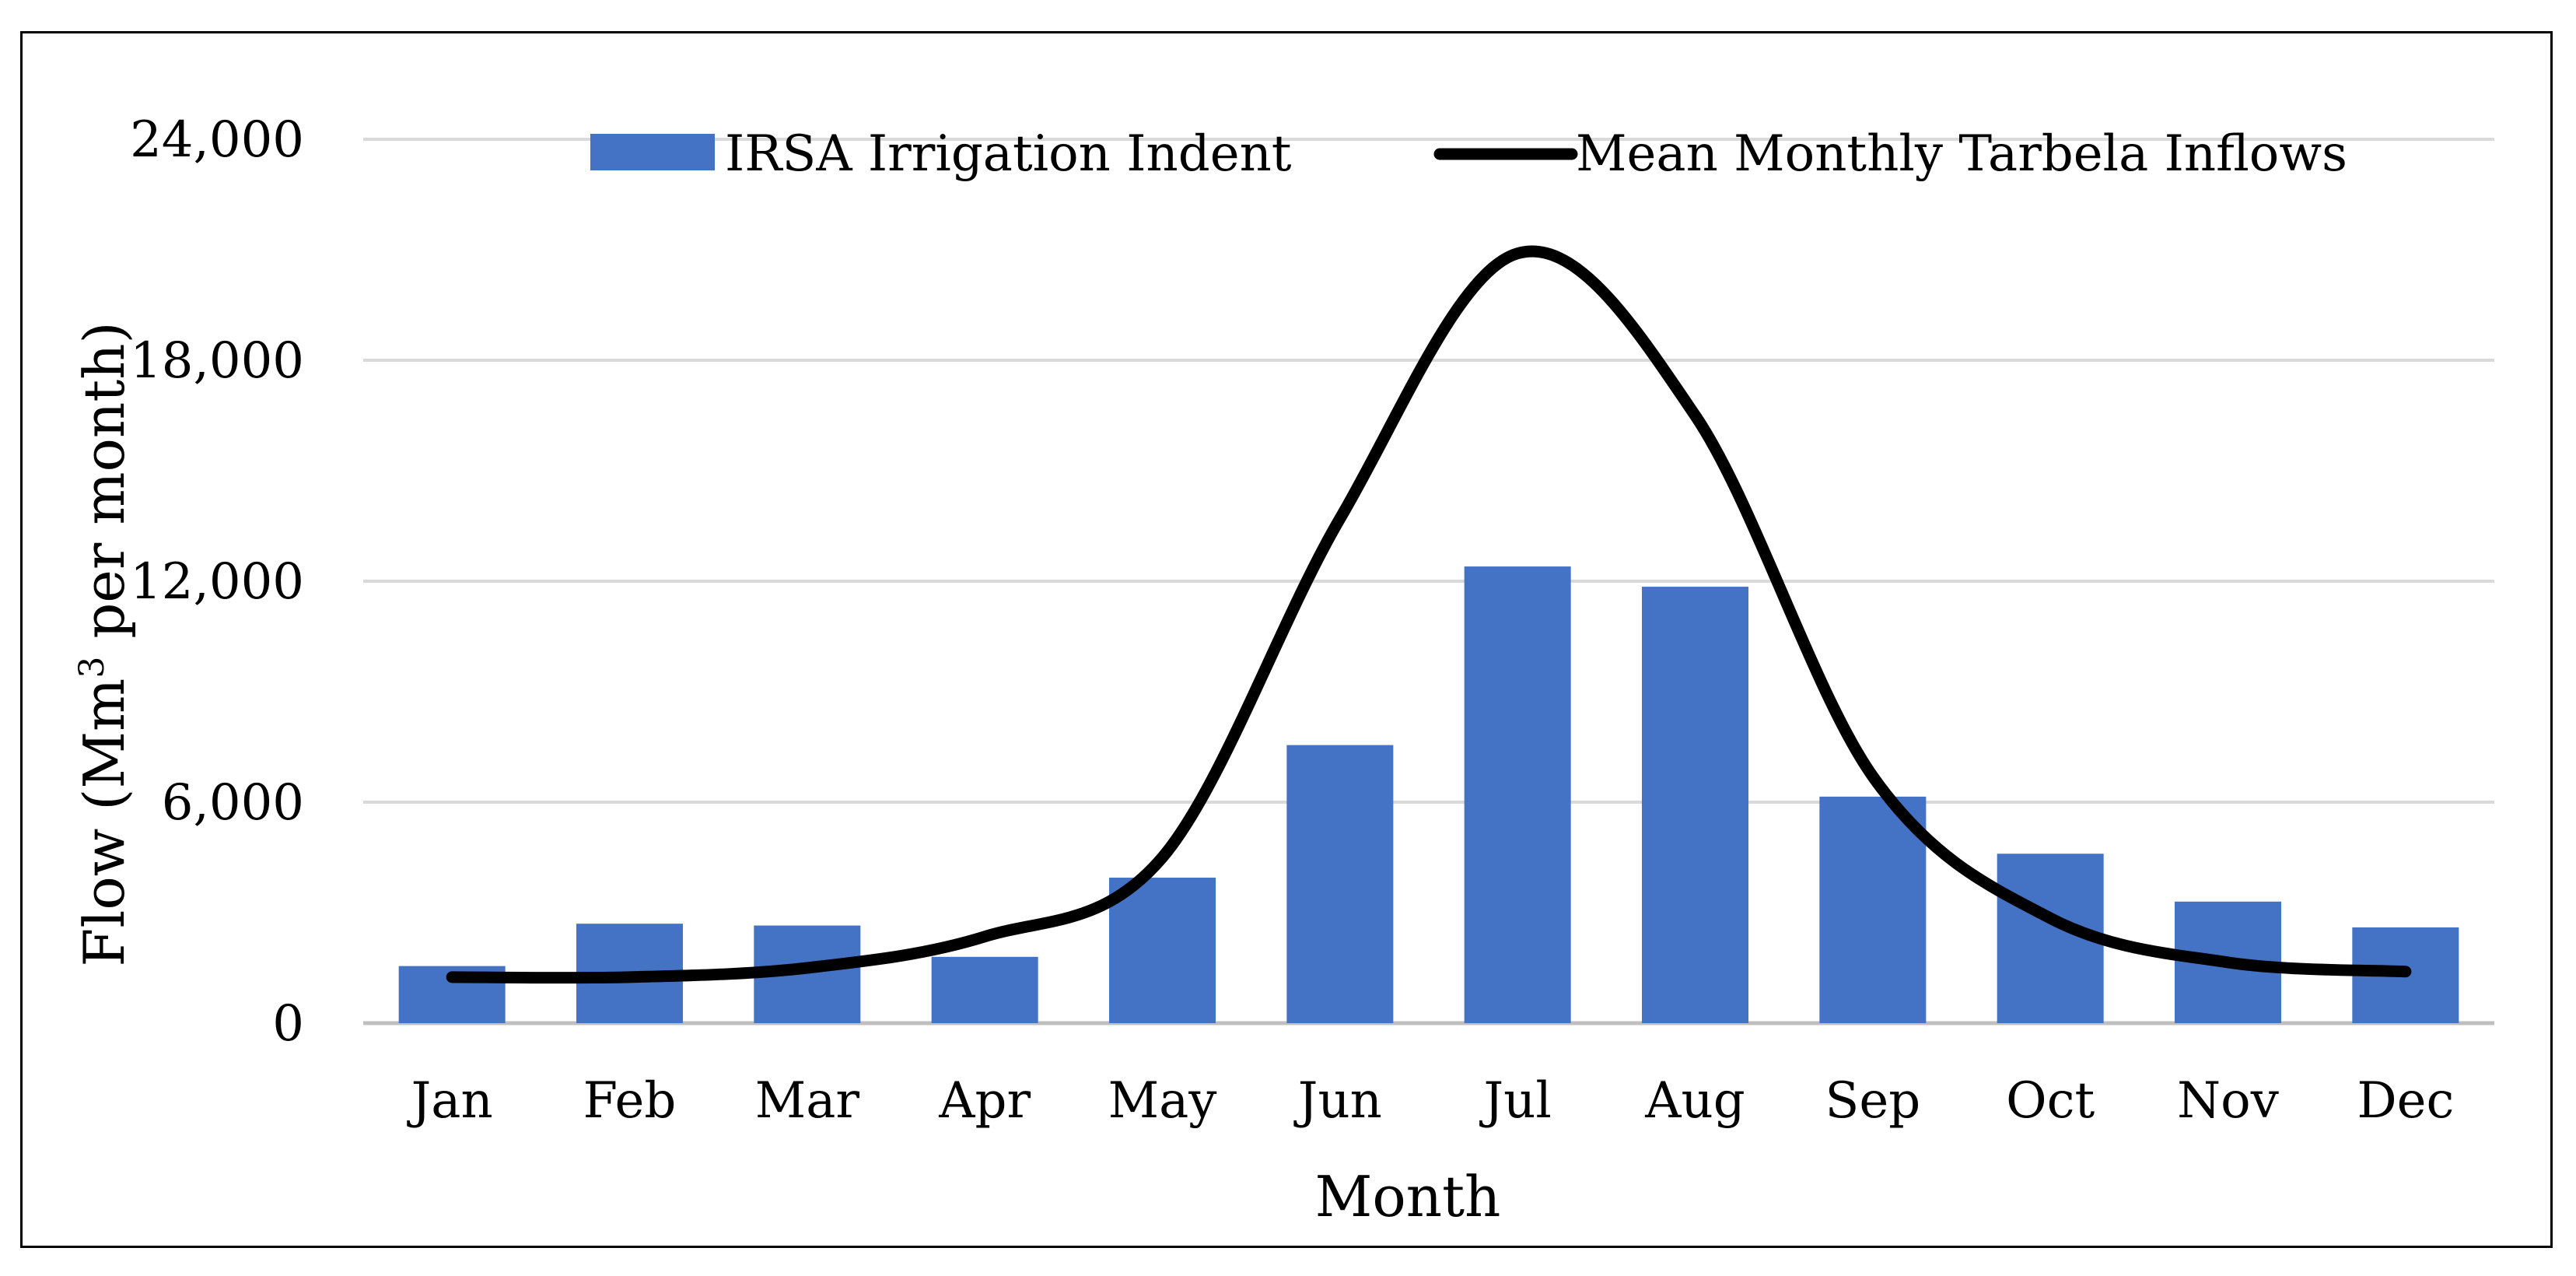 This screenshot has height=1276, width=2576. I want to click on x-tick-label: May, so click(1163, 1101).